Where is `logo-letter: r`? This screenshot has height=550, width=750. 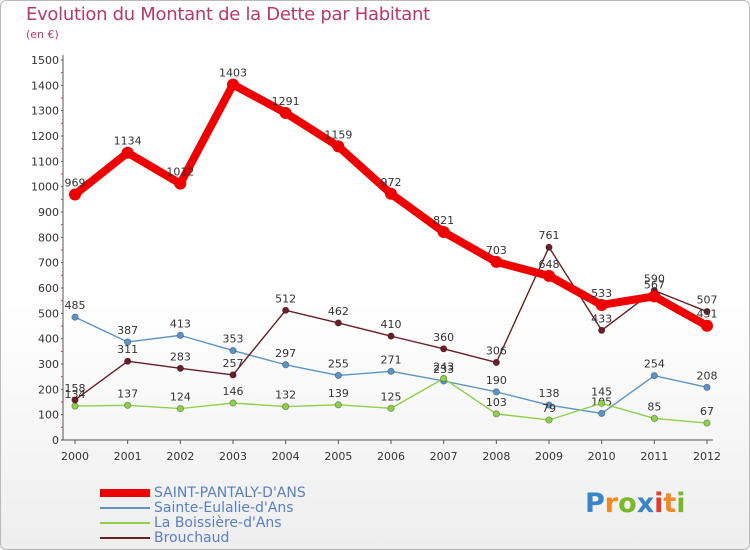
logo-letter: r is located at coordinates (611, 503).